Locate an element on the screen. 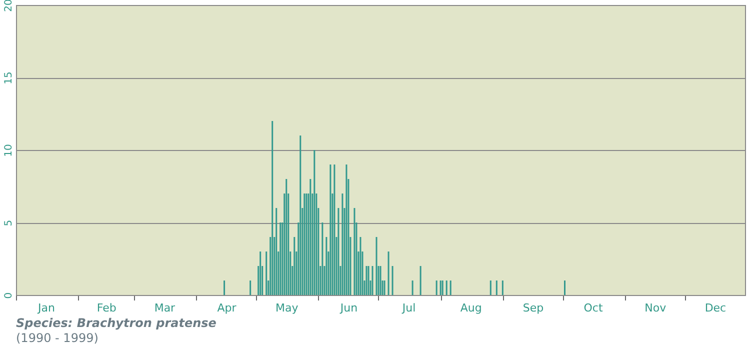 This screenshot has width=755, height=350. x-tick-label: Dec is located at coordinates (715, 308).